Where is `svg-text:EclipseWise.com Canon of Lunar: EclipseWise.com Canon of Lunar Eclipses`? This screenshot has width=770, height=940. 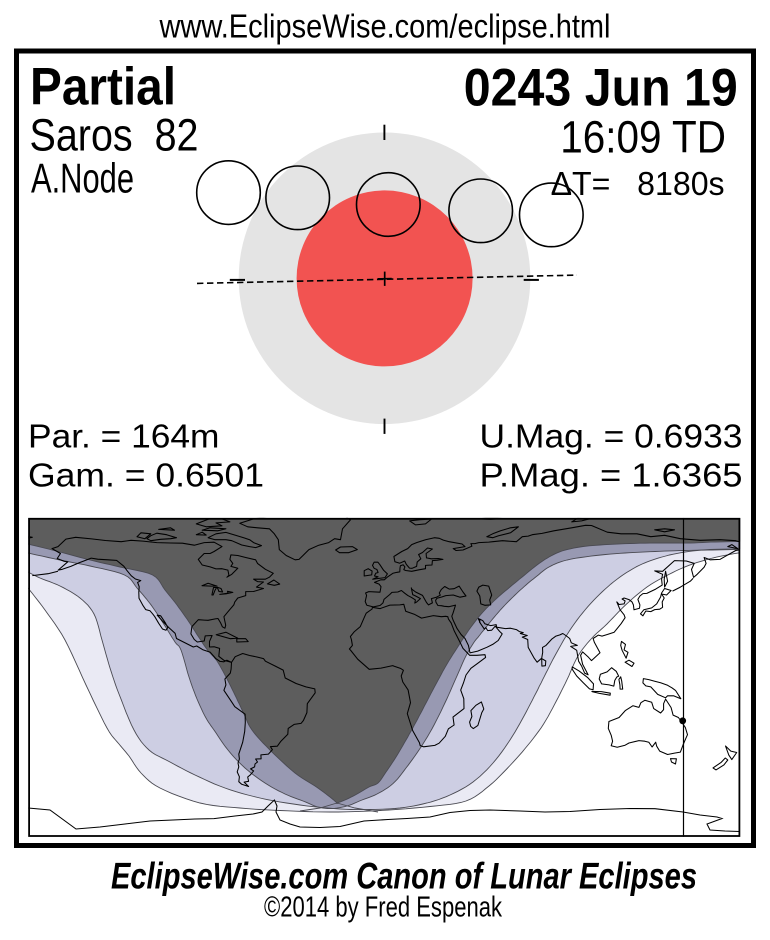
svg-text:EclipseWise.com Canon of Lunar: EclipseWise.com Canon of Lunar Eclipses is located at coordinates (404, 876).